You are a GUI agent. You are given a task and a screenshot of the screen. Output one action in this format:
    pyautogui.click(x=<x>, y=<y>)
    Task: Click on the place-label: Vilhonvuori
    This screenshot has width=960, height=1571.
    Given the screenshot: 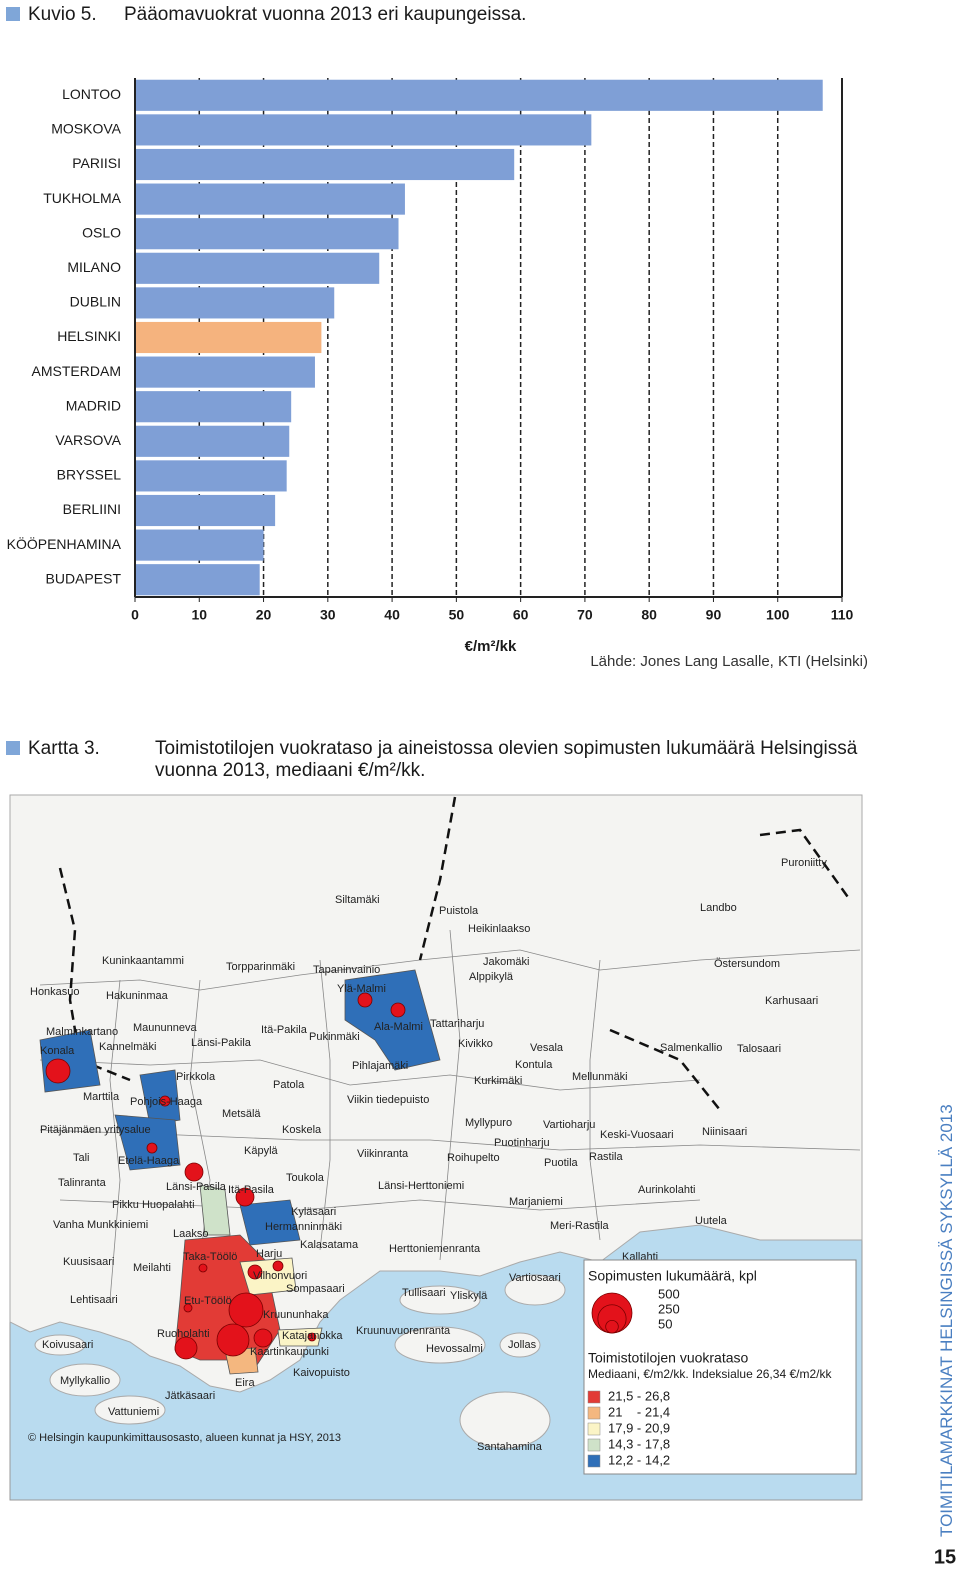 What is the action you would take?
    pyautogui.click(x=280, y=1276)
    